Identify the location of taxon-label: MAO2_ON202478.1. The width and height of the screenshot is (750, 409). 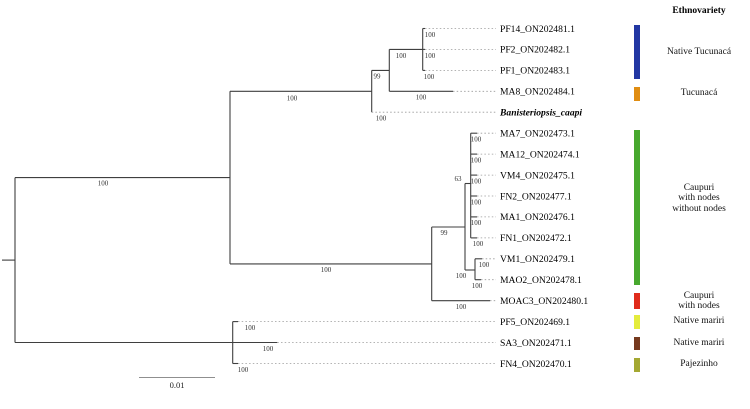
(541, 280).